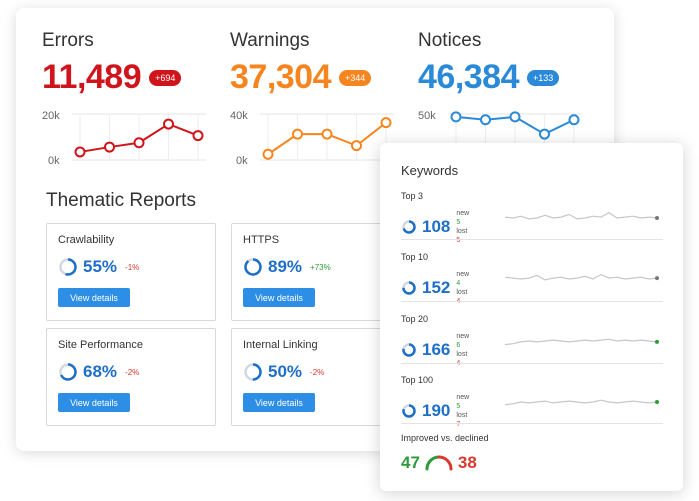  I want to click on keyword-count: 108, so click(436, 226).